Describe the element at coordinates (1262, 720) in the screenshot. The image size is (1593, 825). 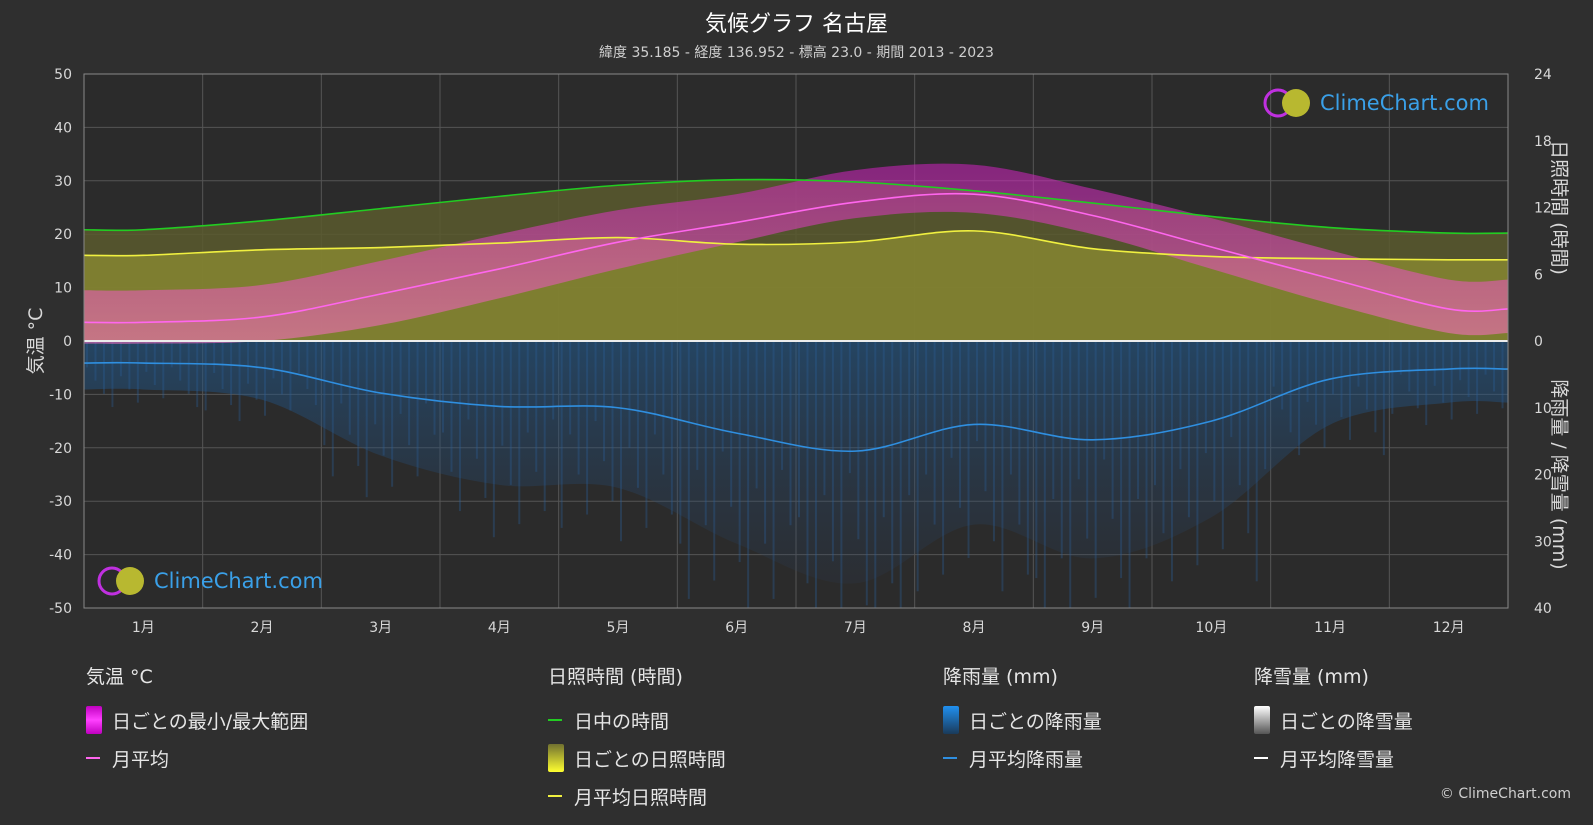
I see `snow-daily-swatch` at that location.